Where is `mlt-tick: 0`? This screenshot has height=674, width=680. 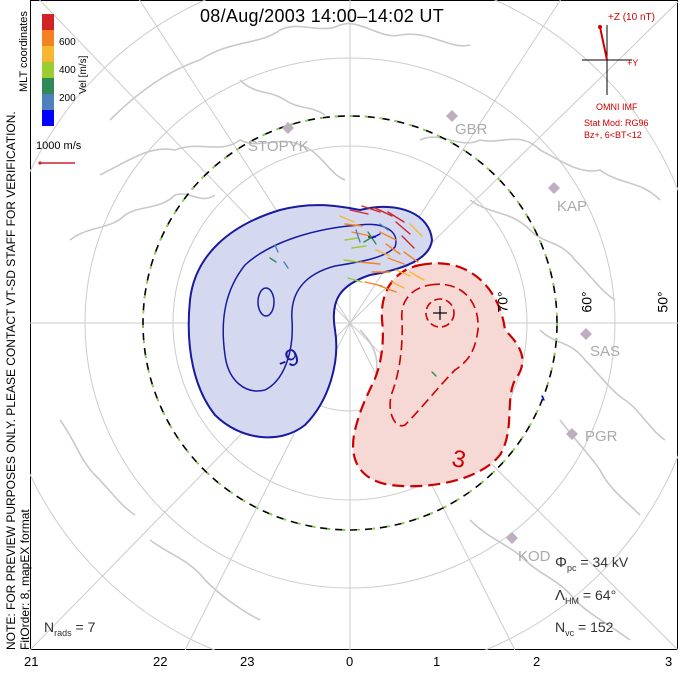
mlt-tick: 0 is located at coordinates (350, 661).